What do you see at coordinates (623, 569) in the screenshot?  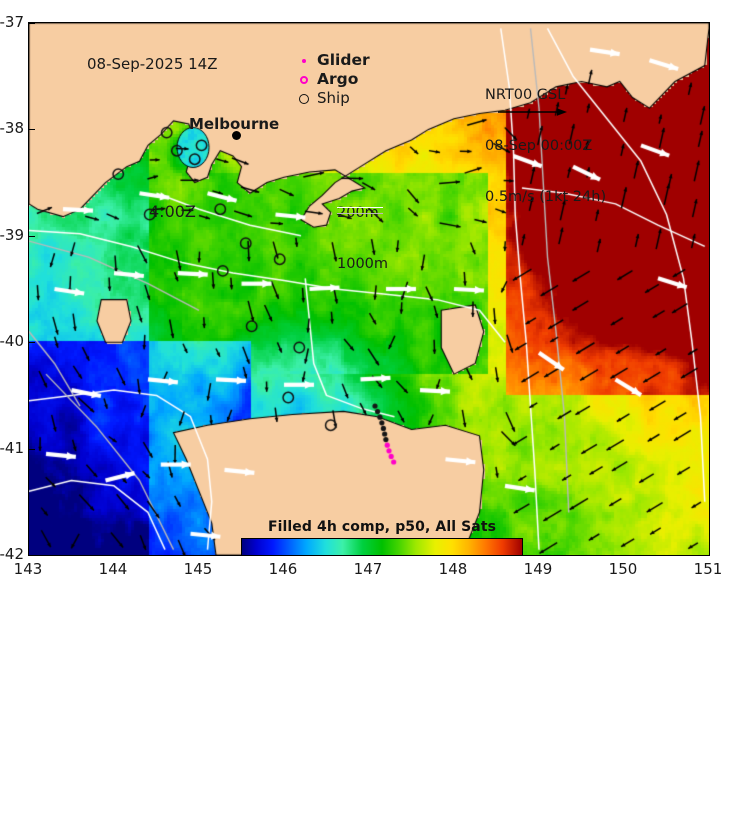 I see `x-axis-tick-label: 150` at bounding box center [623, 569].